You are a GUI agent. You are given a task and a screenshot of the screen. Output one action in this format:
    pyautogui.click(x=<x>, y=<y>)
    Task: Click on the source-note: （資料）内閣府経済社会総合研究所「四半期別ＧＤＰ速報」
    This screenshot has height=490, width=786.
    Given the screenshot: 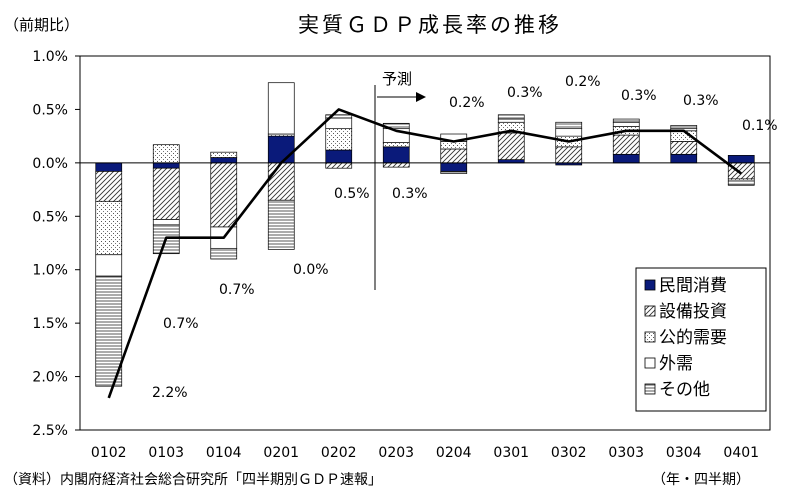 What is the action you would take?
    pyautogui.click(x=193, y=480)
    